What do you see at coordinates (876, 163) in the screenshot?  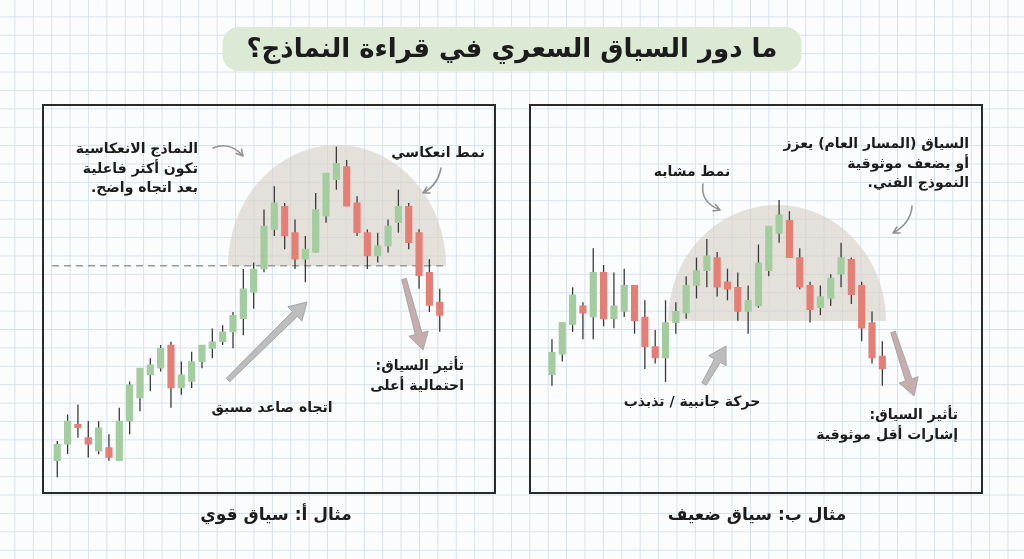 I see `text: السياق (المسار العام) يعزز أو يضعف موثوقية النموذج الفني.` at bounding box center [876, 163].